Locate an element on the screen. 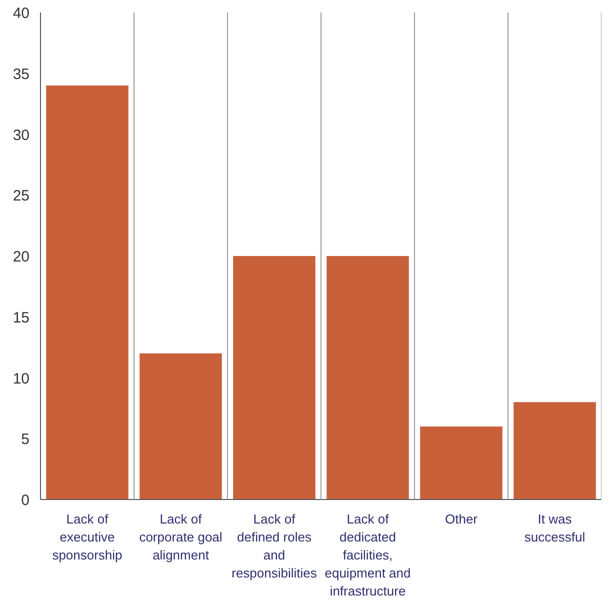 The image size is (611, 601). y-tick-label: 20 is located at coordinates (21, 257).